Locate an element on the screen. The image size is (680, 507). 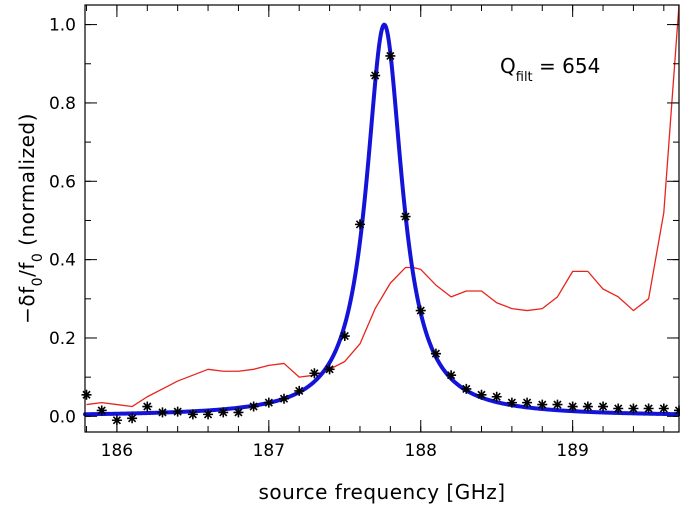
x-tick-label: 187 is located at coordinates (269, 451).